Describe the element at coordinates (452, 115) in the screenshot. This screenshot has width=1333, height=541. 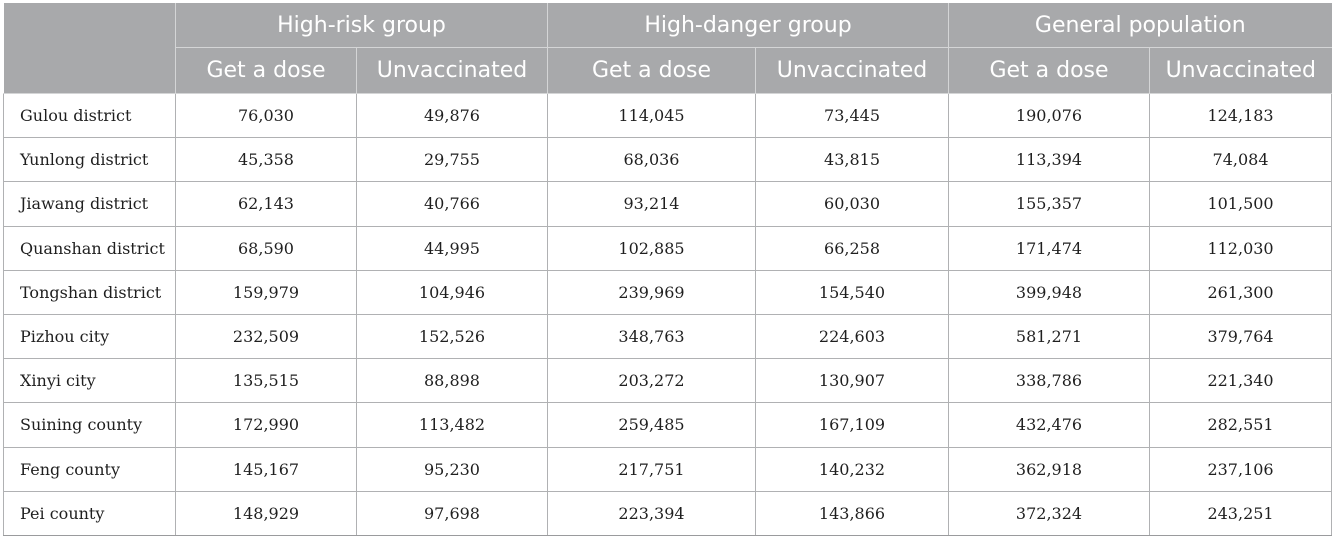
I see `table-cell: 49,876` at that location.